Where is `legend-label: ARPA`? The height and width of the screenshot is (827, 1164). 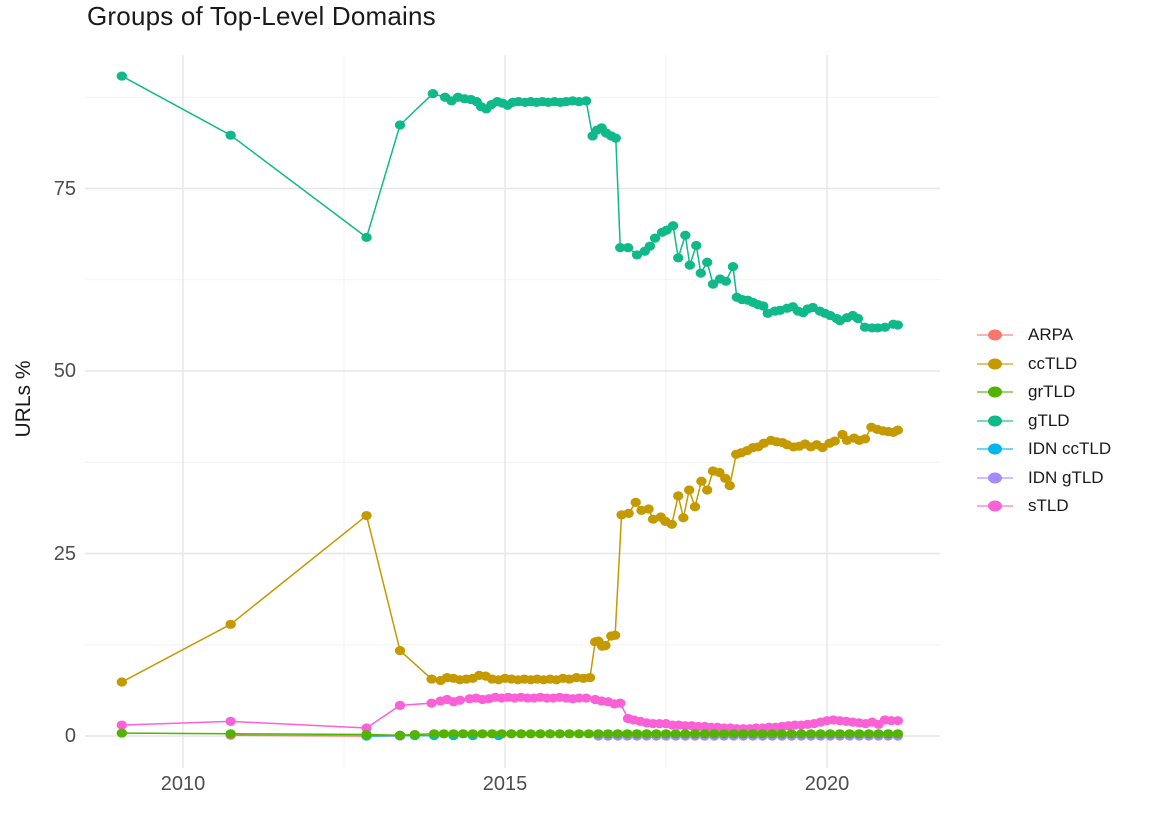
legend-label: ARPA is located at coordinates (1051, 335).